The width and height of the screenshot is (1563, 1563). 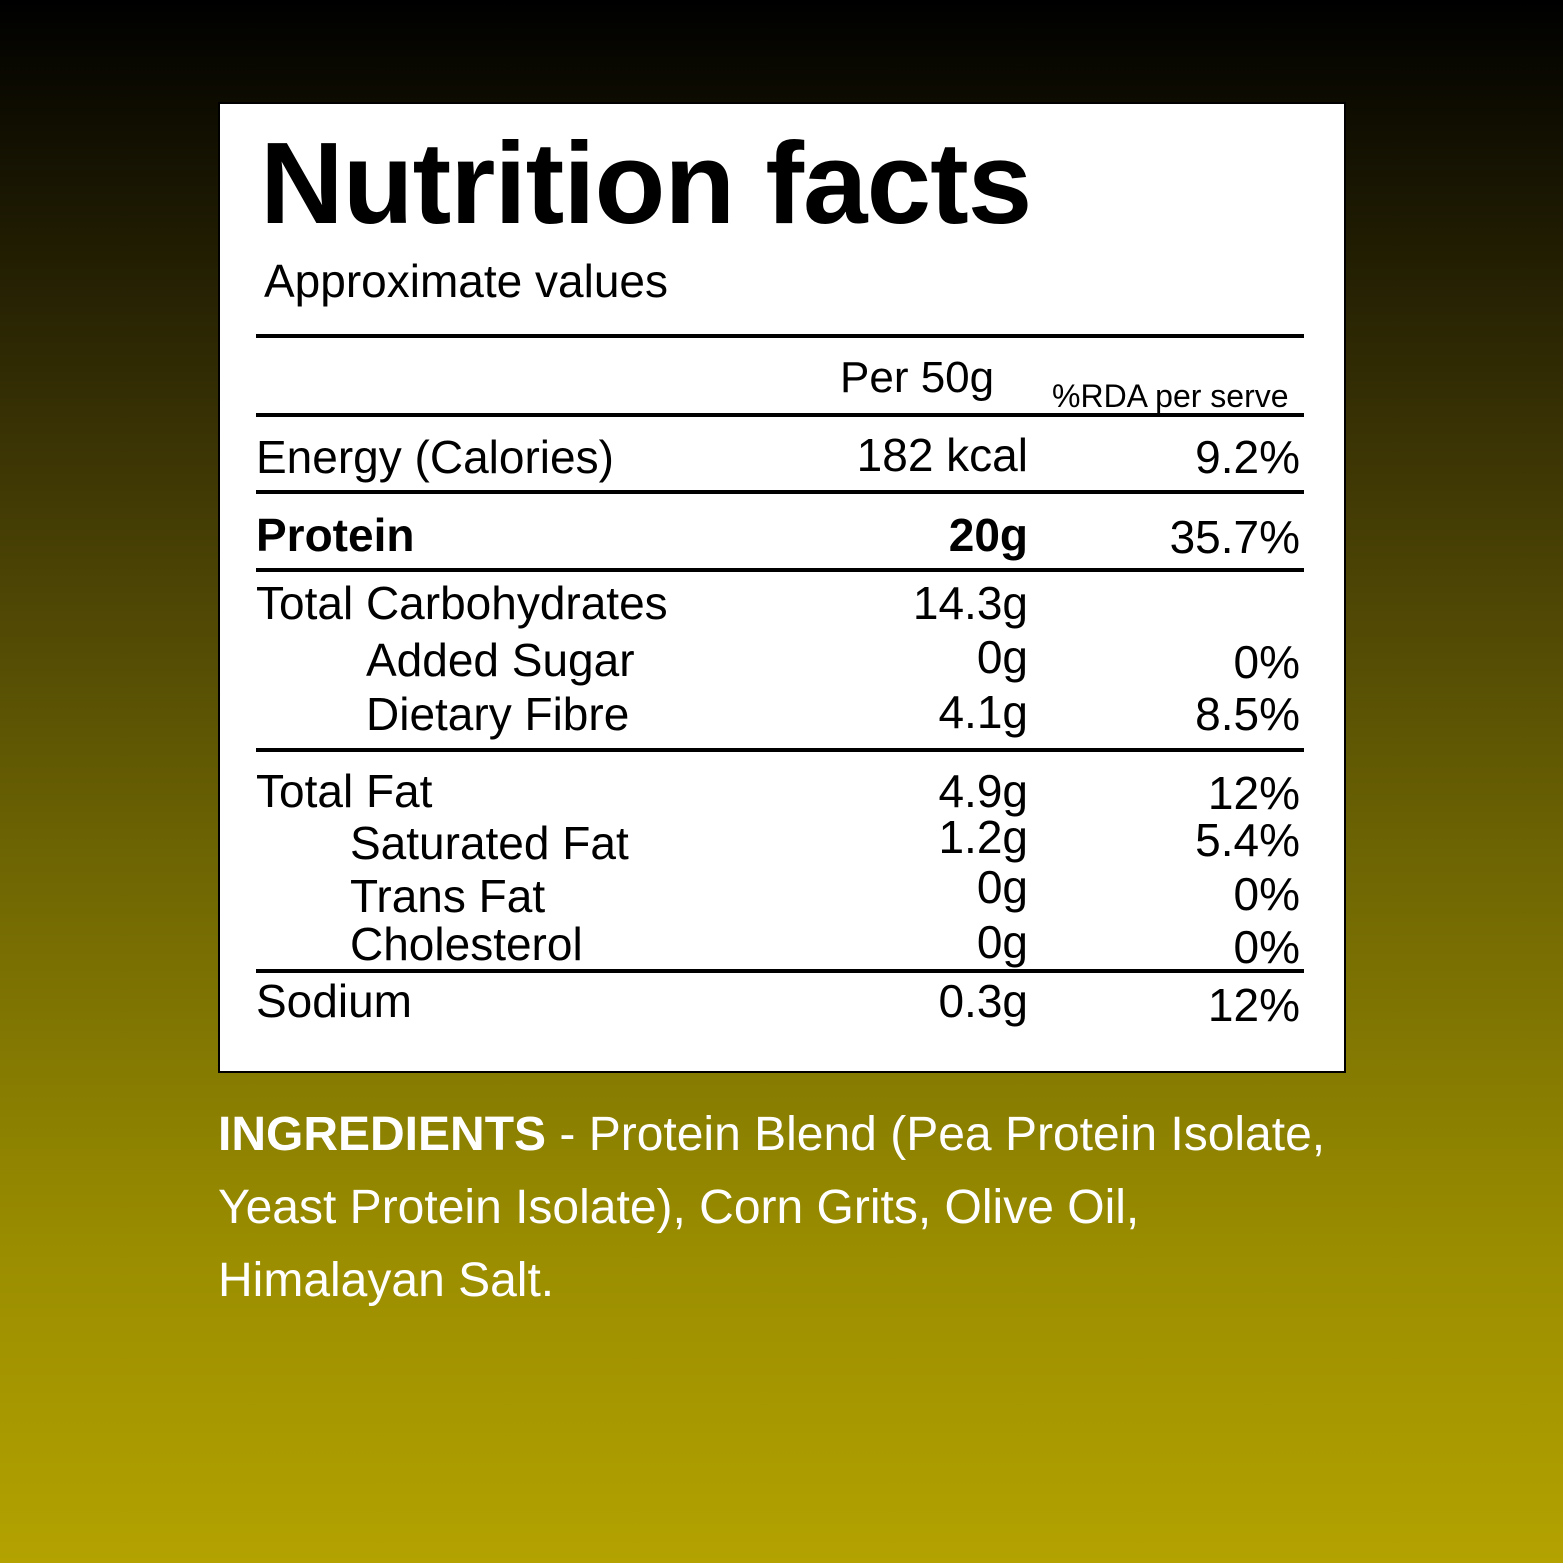 I want to click on row-name-added-sugar: Added Sugar, so click(x=500, y=660).